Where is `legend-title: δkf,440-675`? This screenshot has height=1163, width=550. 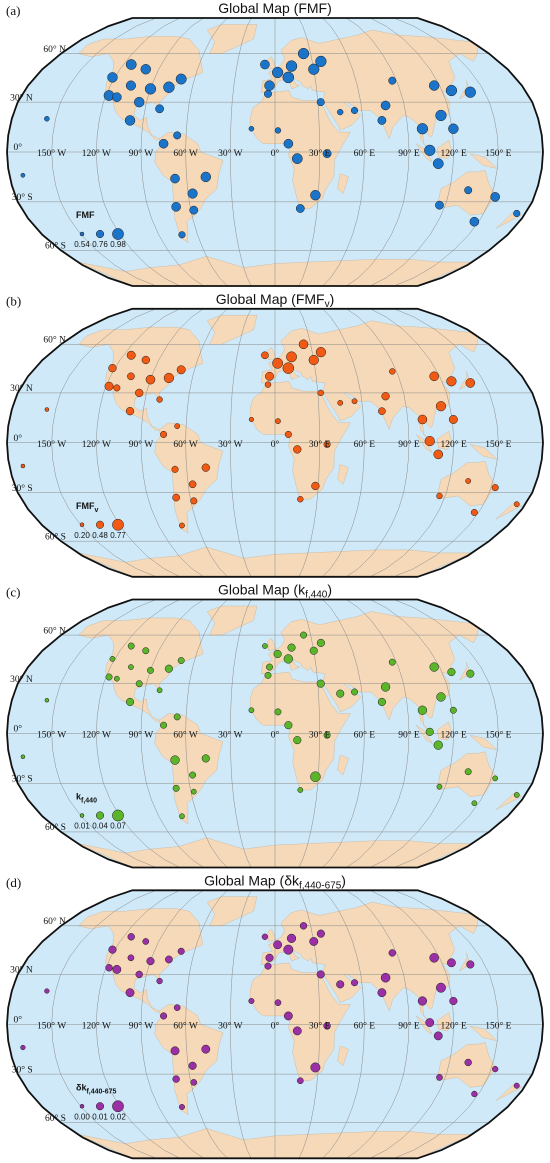
legend-title: δkf,440-675 is located at coordinates (96, 1089).